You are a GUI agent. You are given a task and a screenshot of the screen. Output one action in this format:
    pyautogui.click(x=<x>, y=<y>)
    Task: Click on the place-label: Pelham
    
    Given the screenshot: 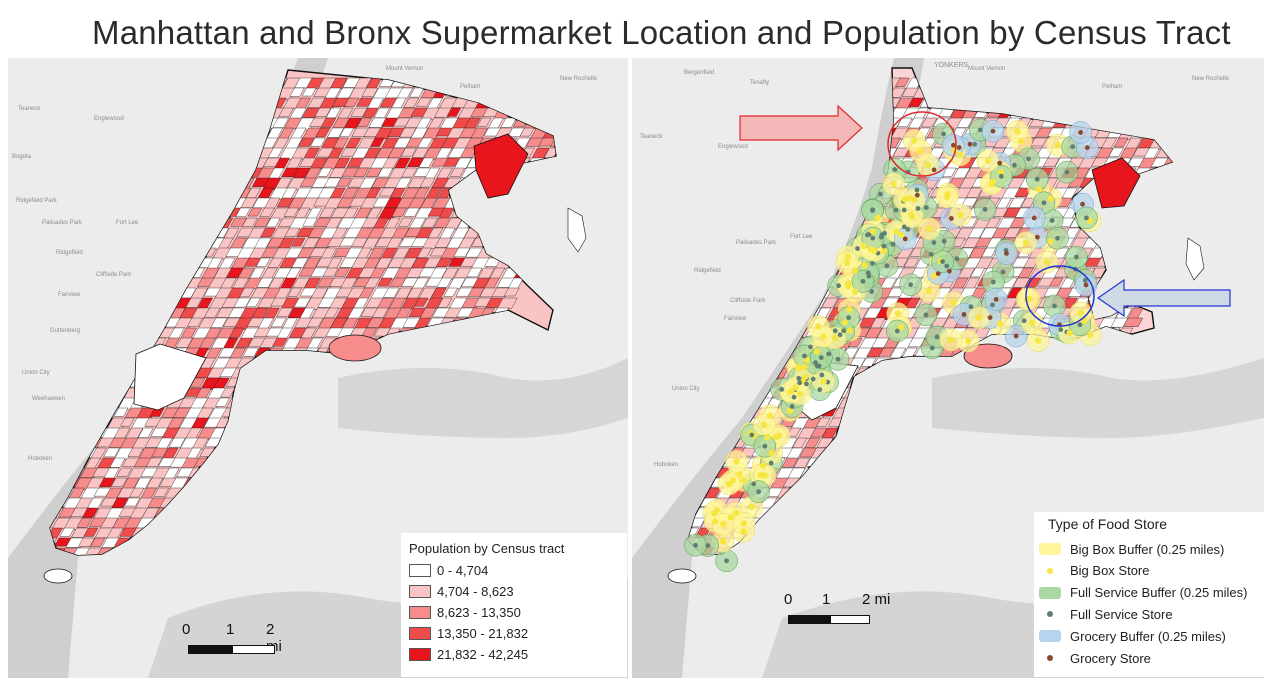 What is the action you would take?
    pyautogui.click(x=470, y=87)
    